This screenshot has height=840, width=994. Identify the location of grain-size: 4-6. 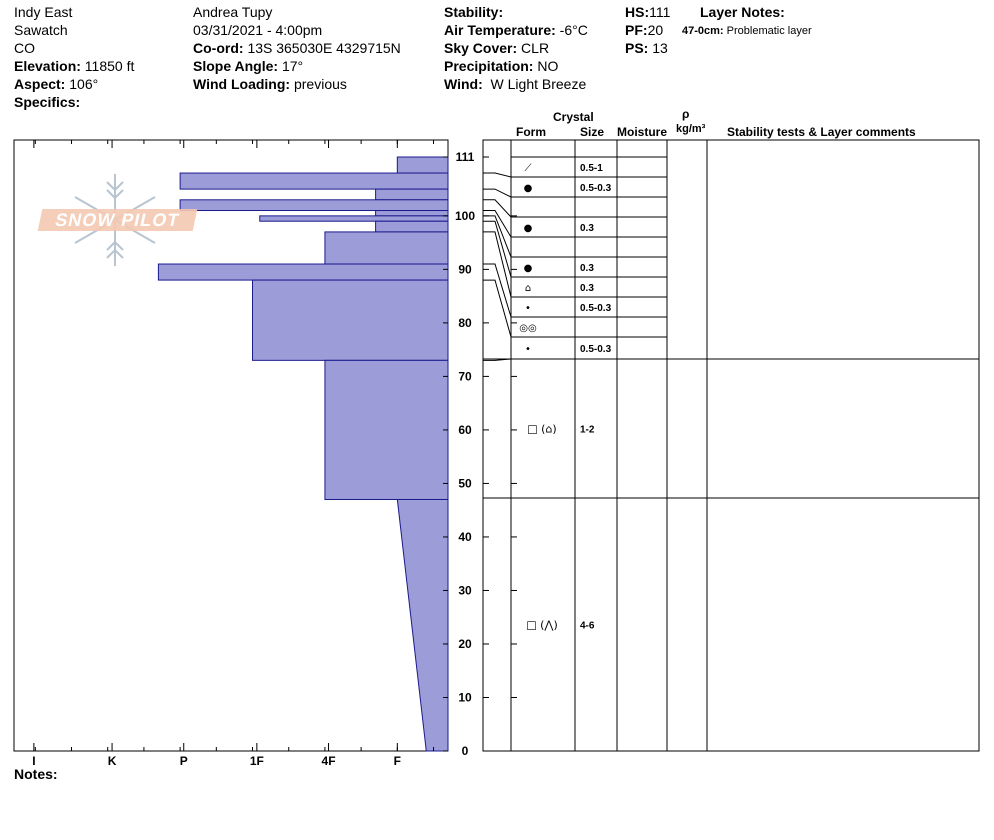
(587, 626).